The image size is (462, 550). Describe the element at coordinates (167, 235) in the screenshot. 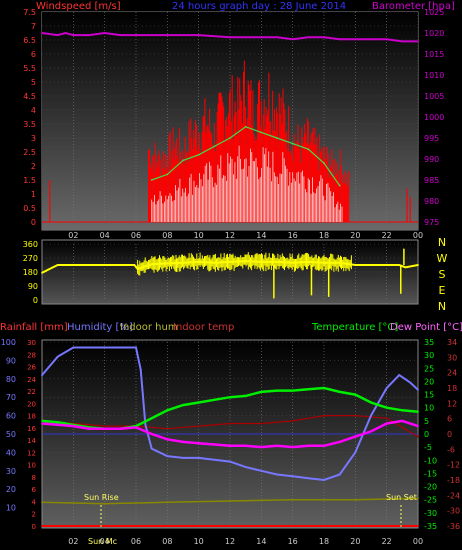

I see `hour-tick-label: 08` at that location.